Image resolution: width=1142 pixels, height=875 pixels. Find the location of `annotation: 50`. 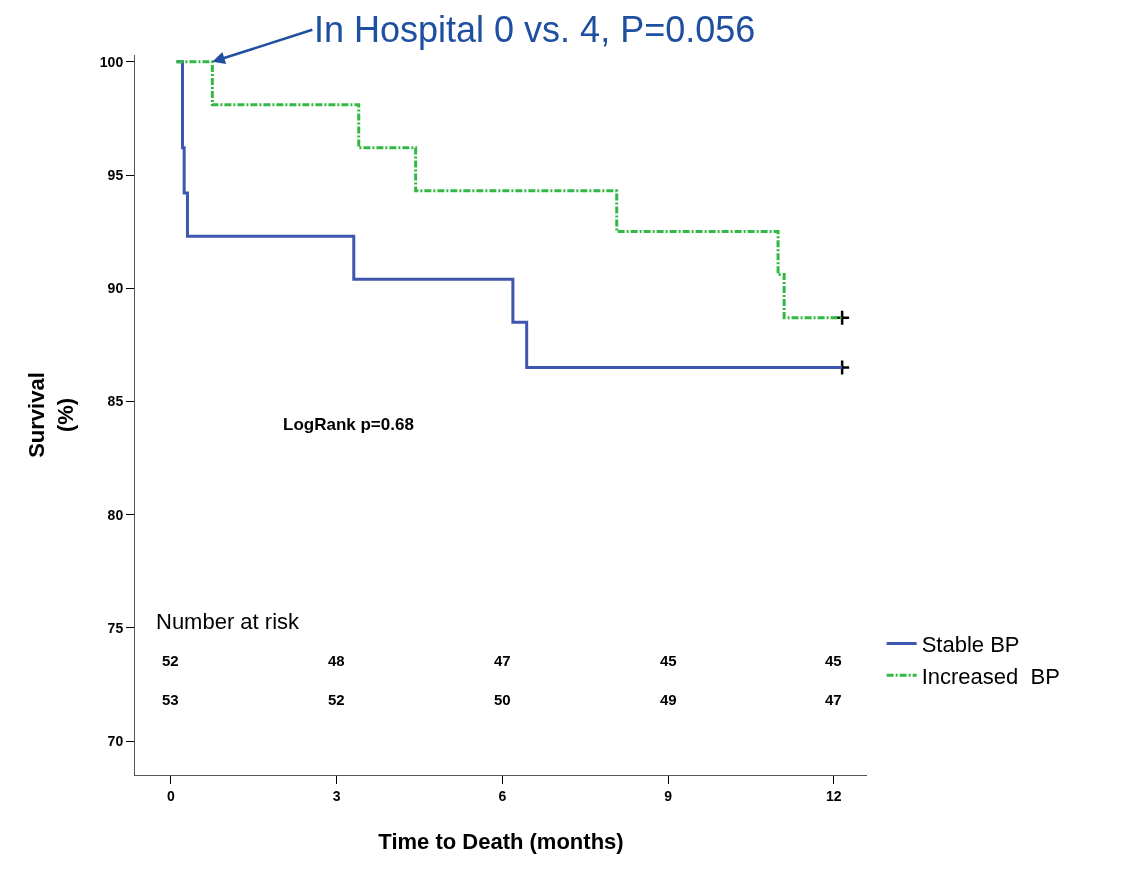

annotation: 50 is located at coordinates (502, 699).